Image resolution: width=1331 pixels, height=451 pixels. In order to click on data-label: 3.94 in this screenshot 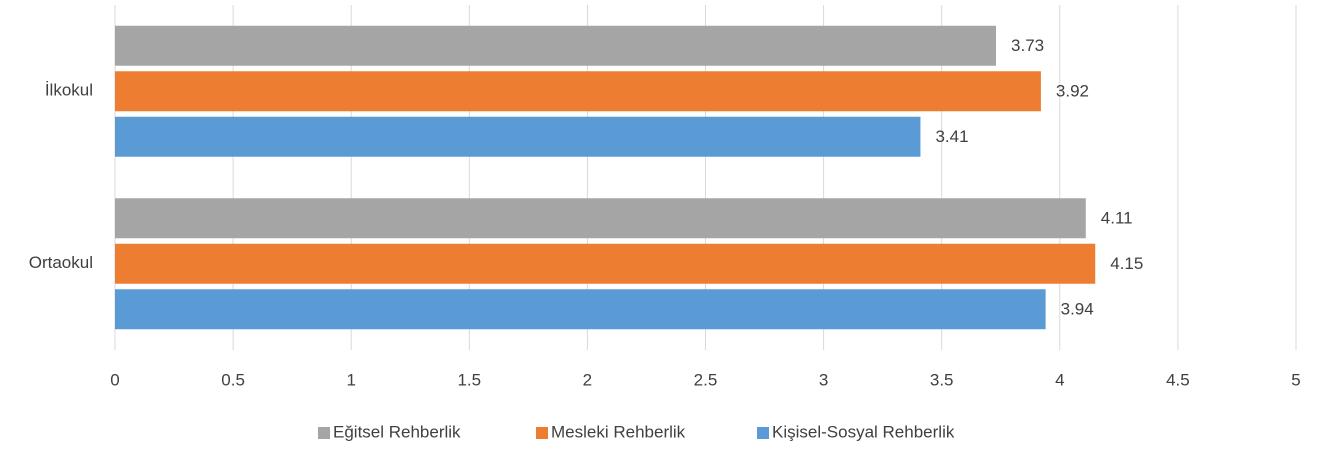, I will do `click(1077, 309)`.